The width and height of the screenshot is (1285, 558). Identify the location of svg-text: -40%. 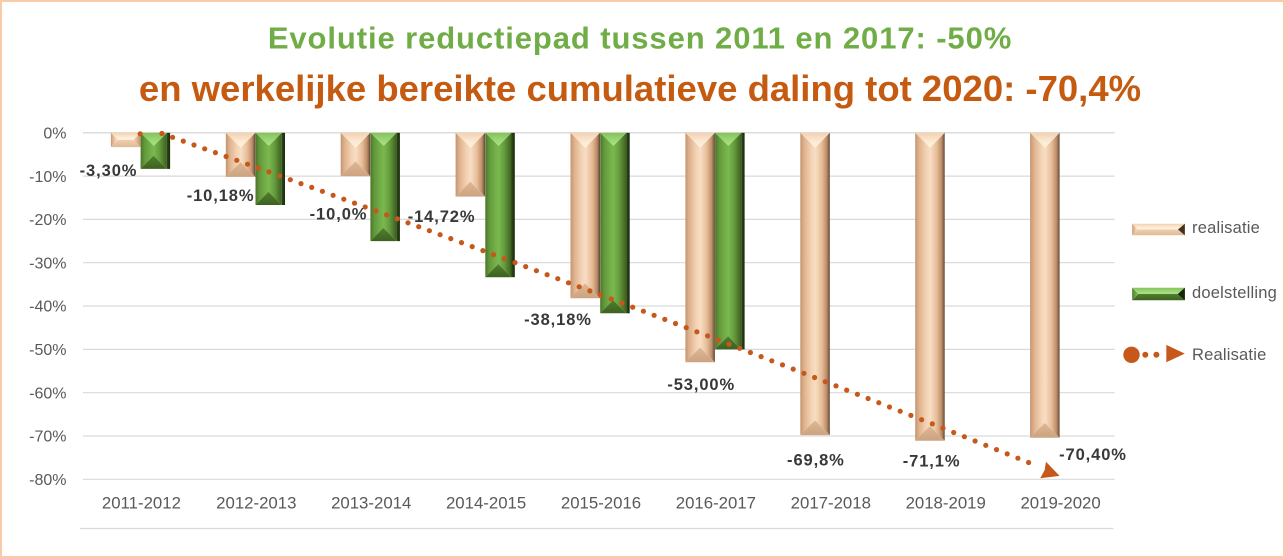
(47, 307).